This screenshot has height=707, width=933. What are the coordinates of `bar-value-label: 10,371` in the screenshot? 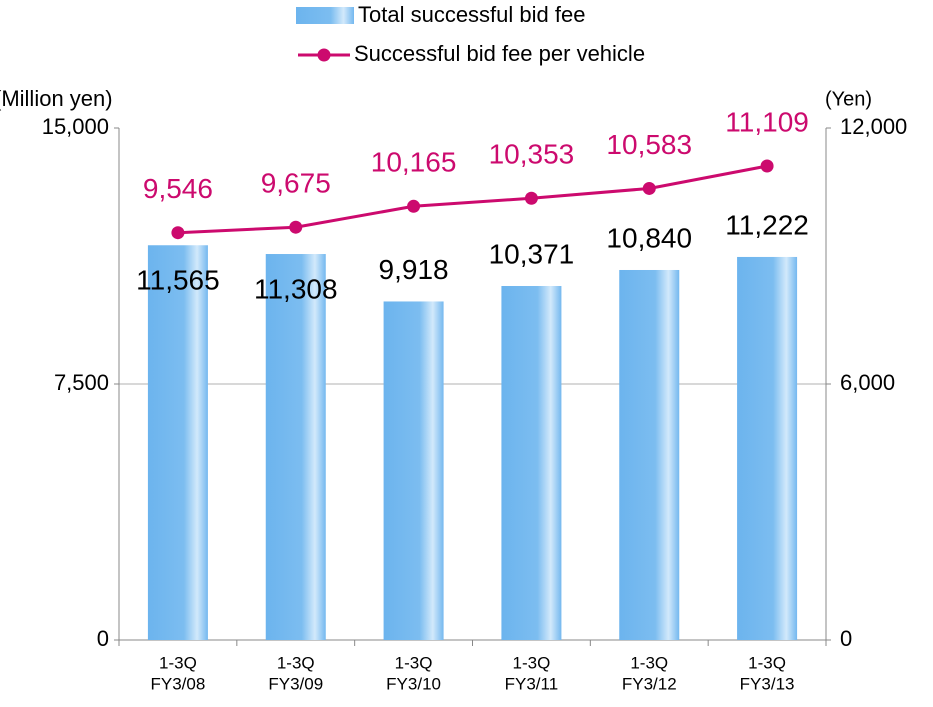 It's located at (532, 253).